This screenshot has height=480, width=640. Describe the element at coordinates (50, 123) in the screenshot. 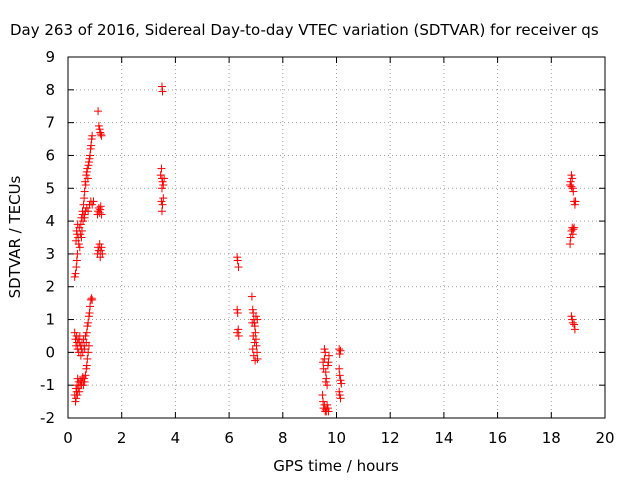

I see `y-tick-label: 7` at that location.